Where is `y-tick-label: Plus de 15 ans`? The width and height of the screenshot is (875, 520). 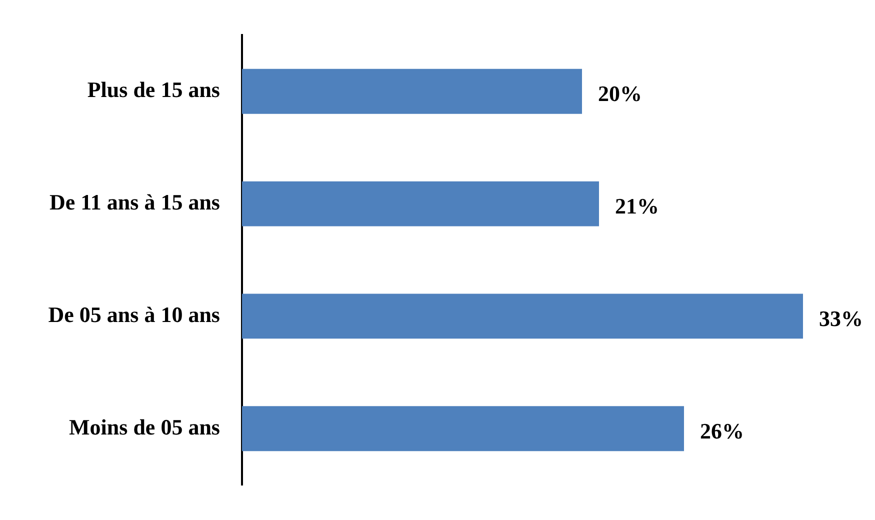
y-tick-label: Plus de 15 ans is located at coordinates (153, 89).